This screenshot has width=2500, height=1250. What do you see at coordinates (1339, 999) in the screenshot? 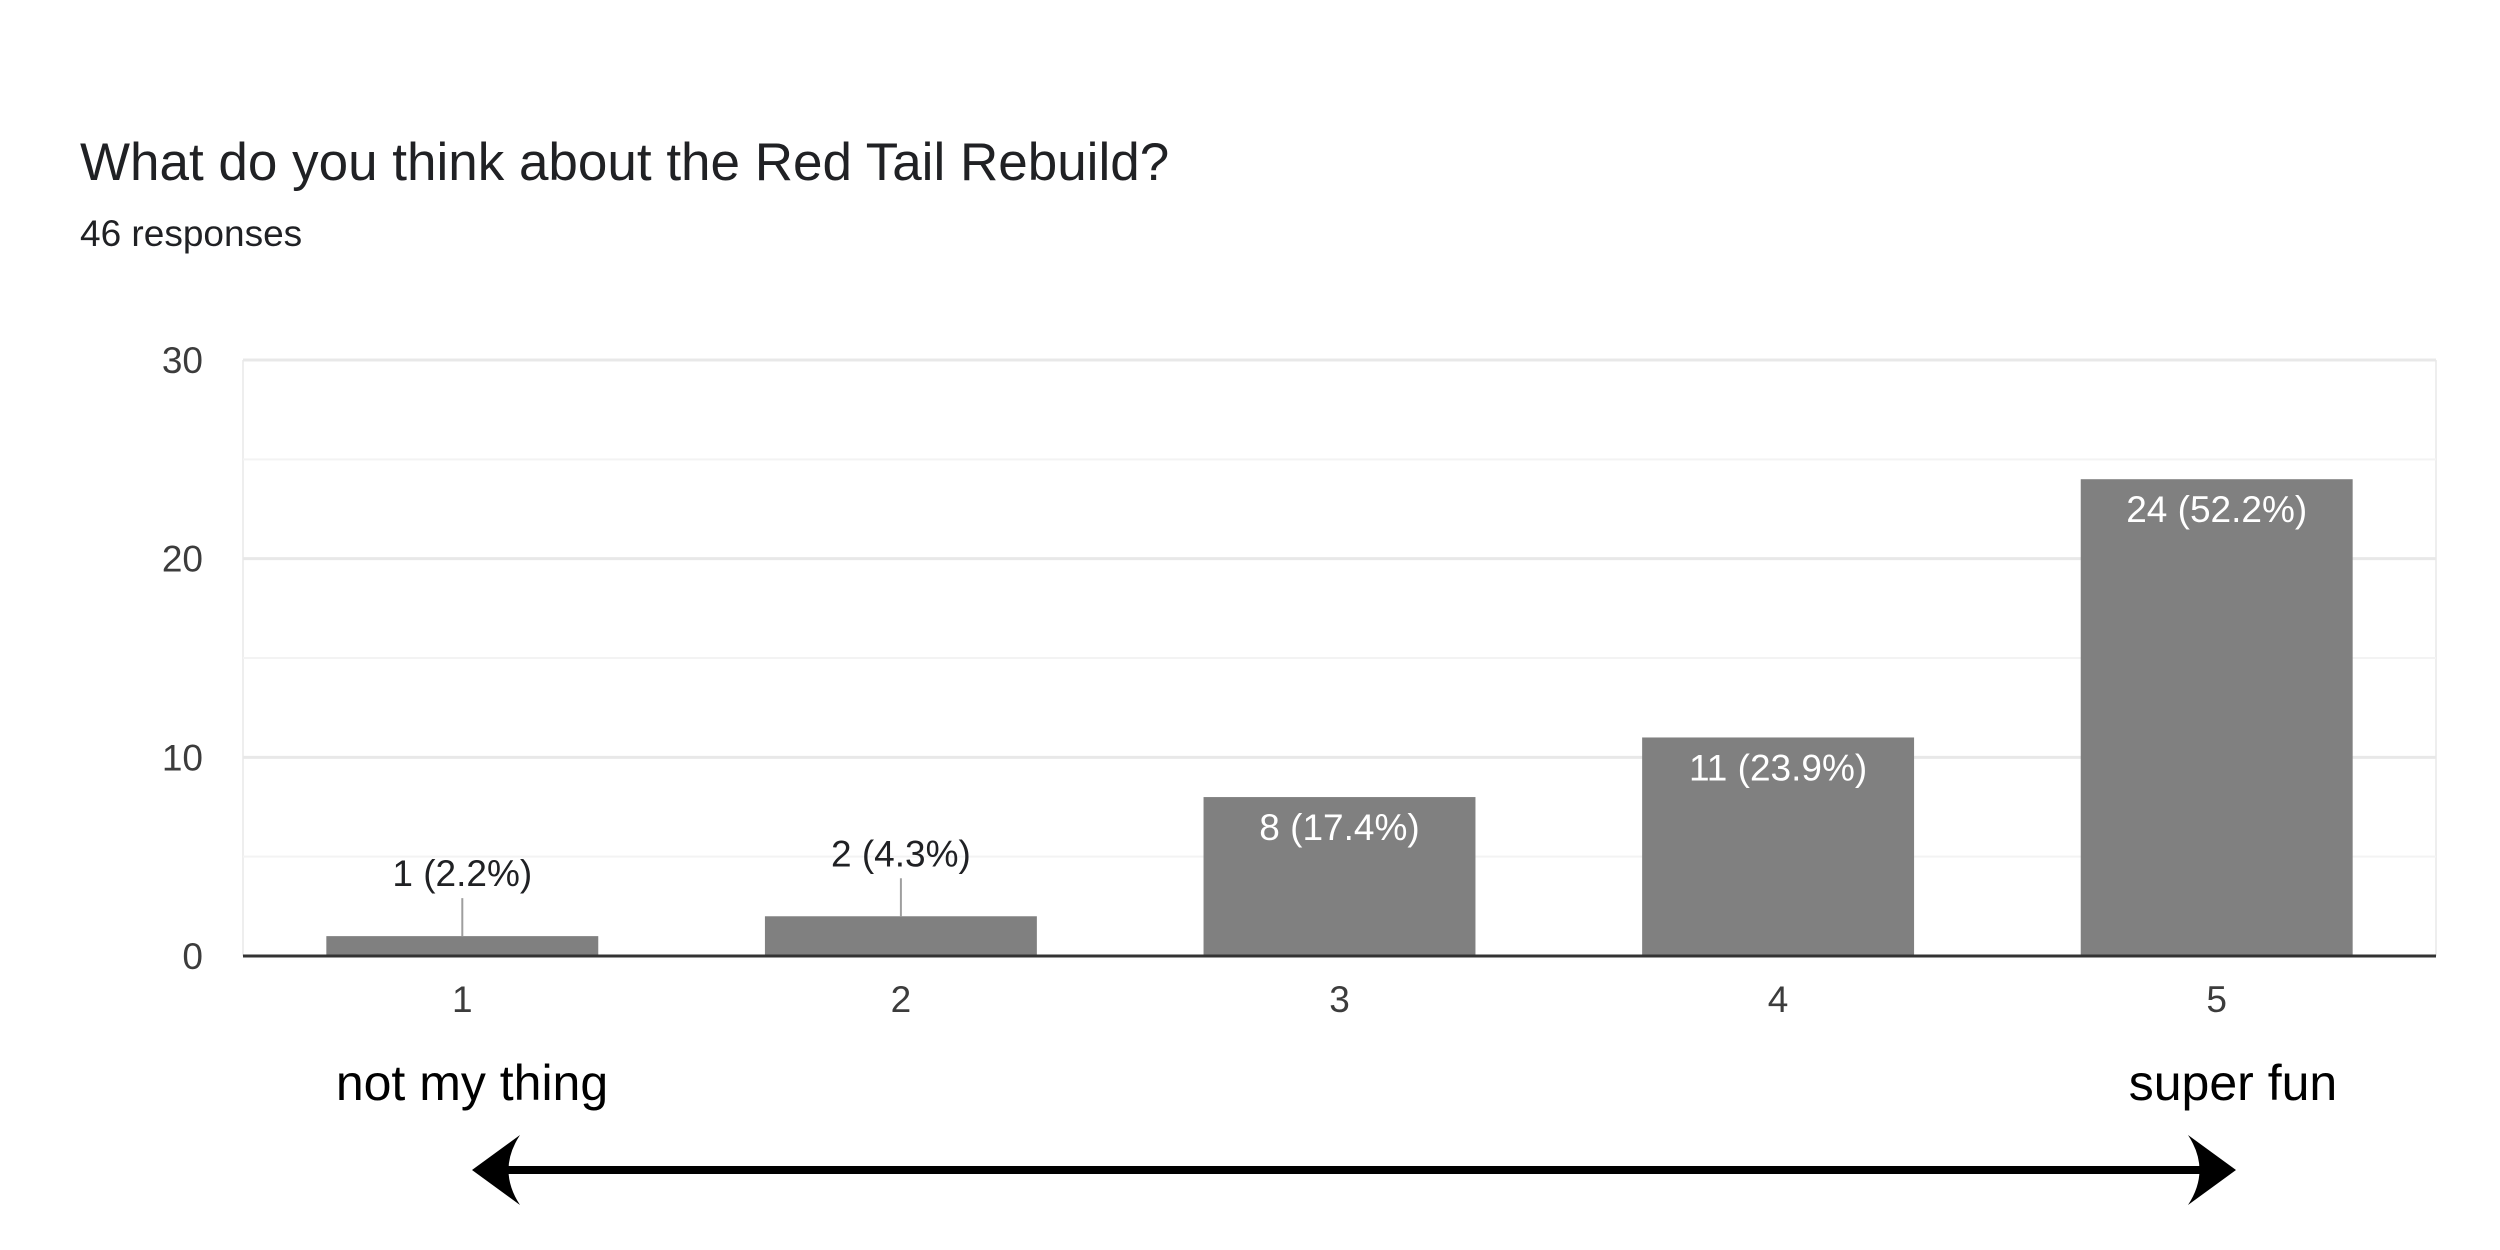
I see `x-tick-label: 3` at bounding box center [1339, 999].